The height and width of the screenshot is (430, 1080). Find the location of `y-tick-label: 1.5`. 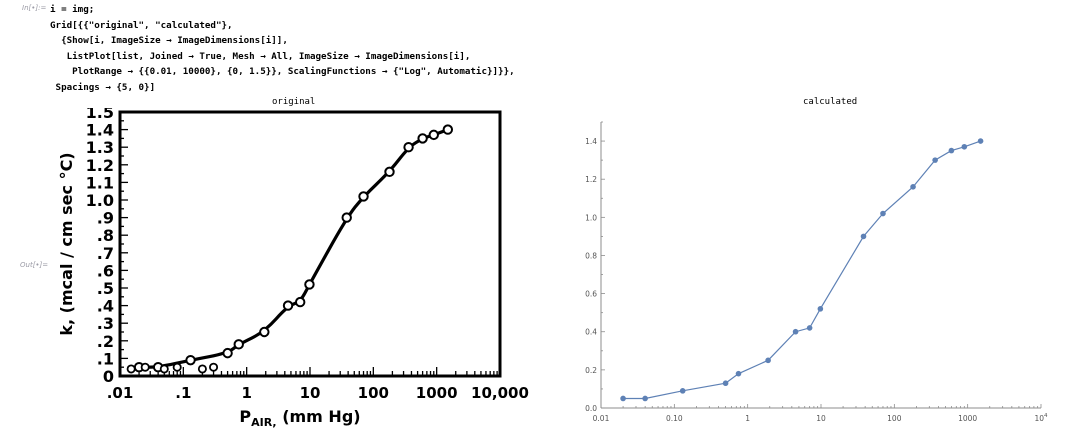

y-tick-label: 1.5 is located at coordinates (100, 115).